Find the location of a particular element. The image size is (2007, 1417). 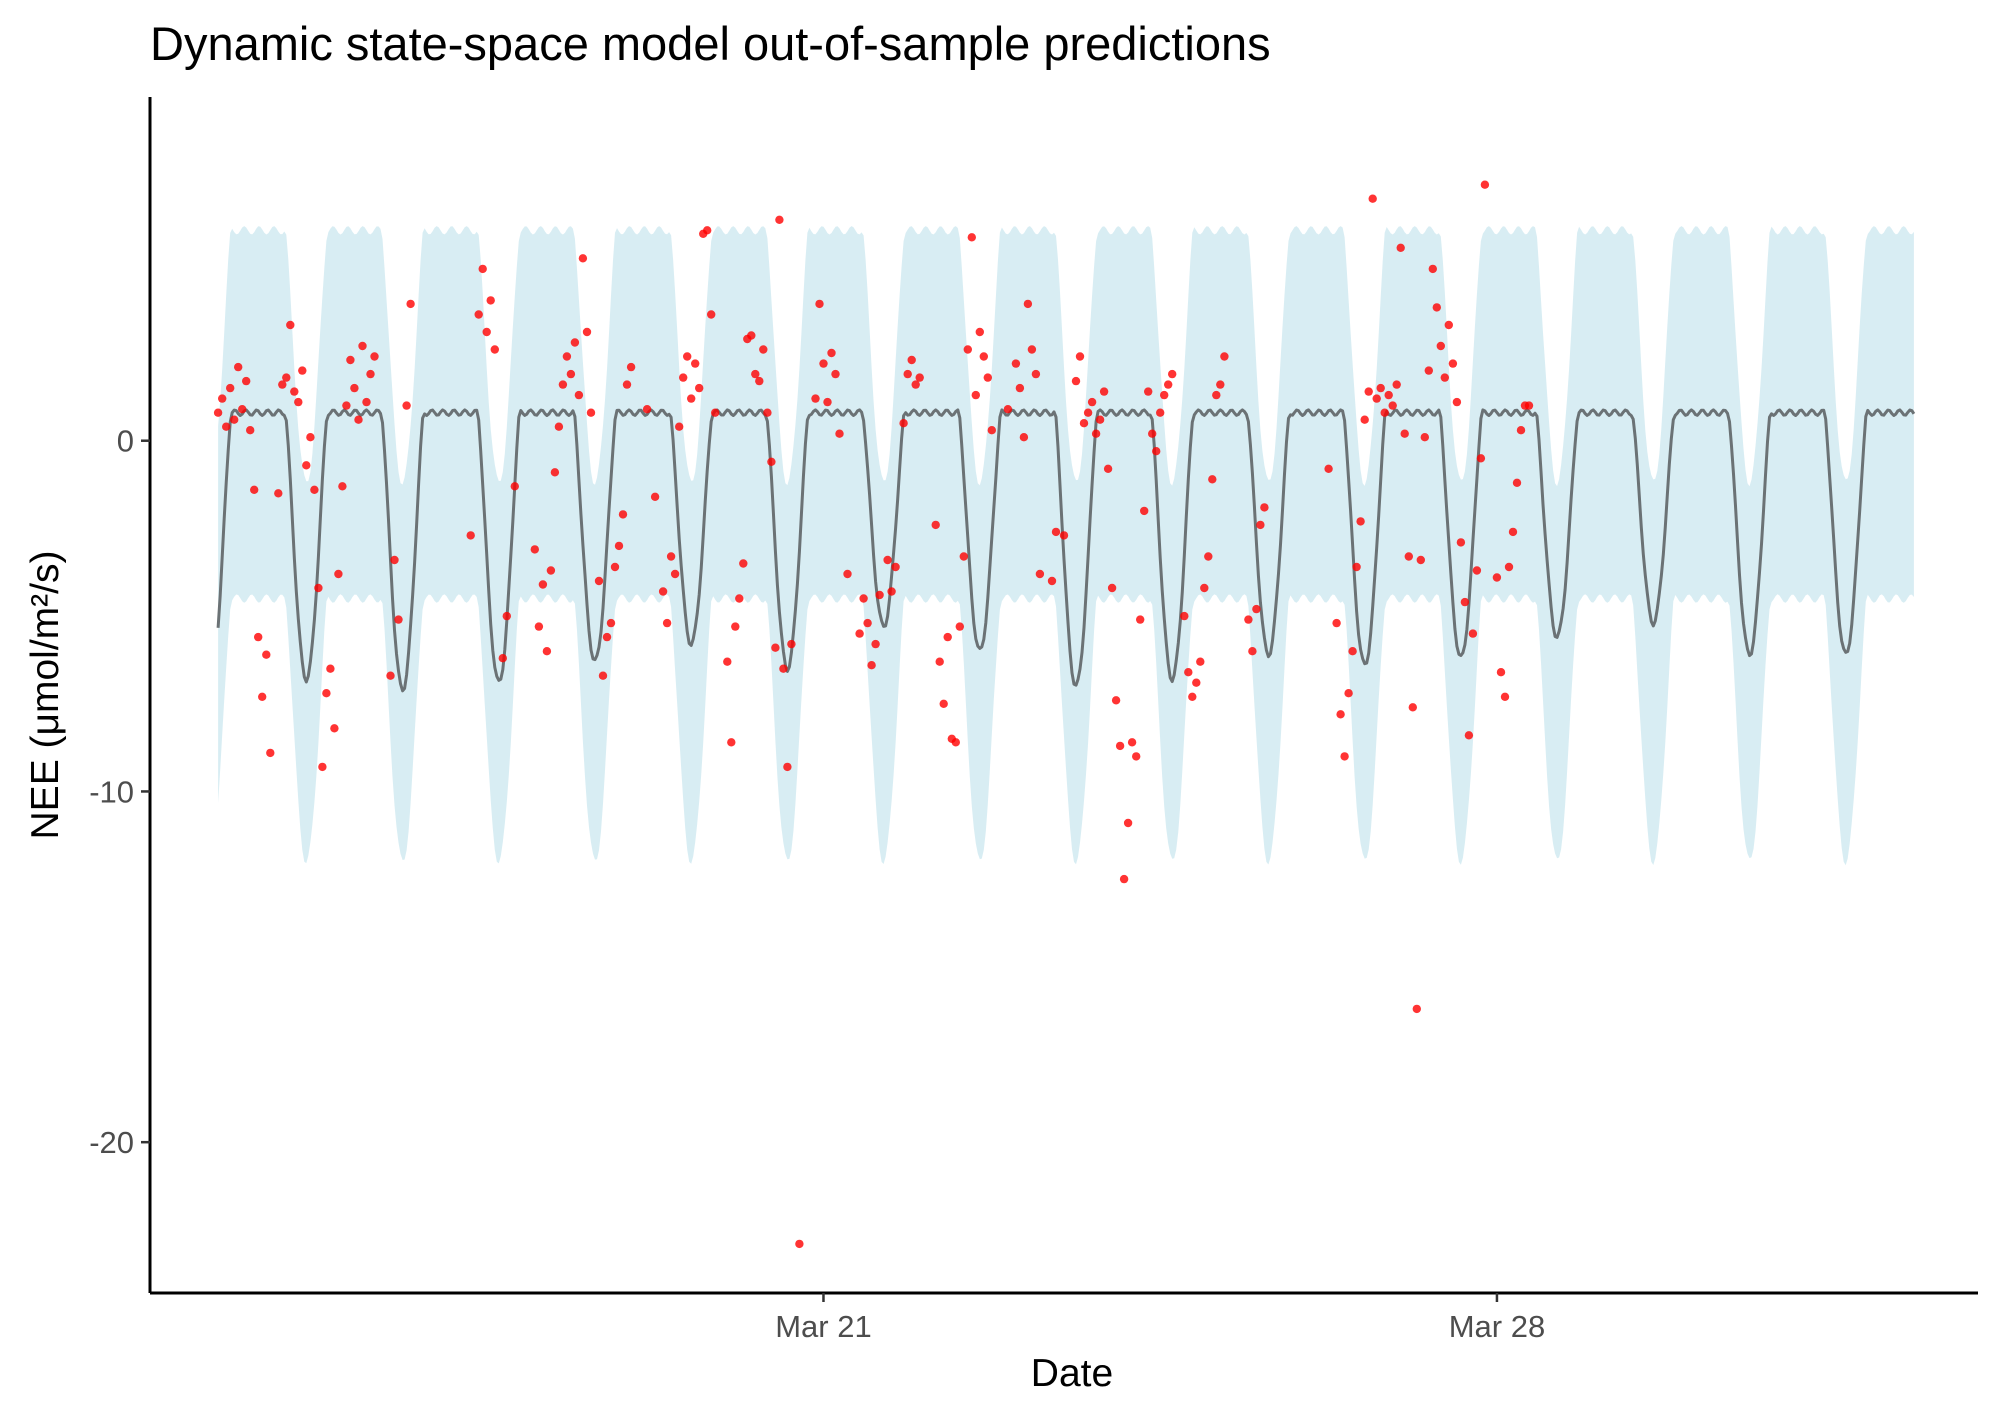

y-axis-ticks: 0 -10 -20 is located at coordinates (119, 792).